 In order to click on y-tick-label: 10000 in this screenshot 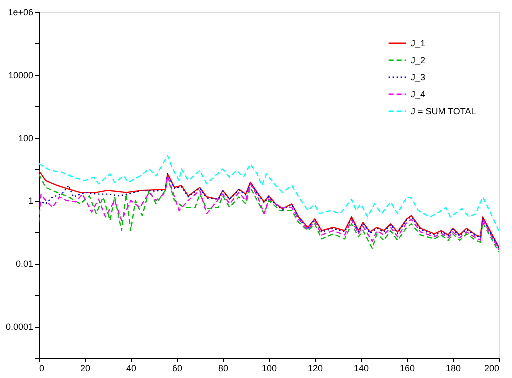, I will do `click(21, 75)`.